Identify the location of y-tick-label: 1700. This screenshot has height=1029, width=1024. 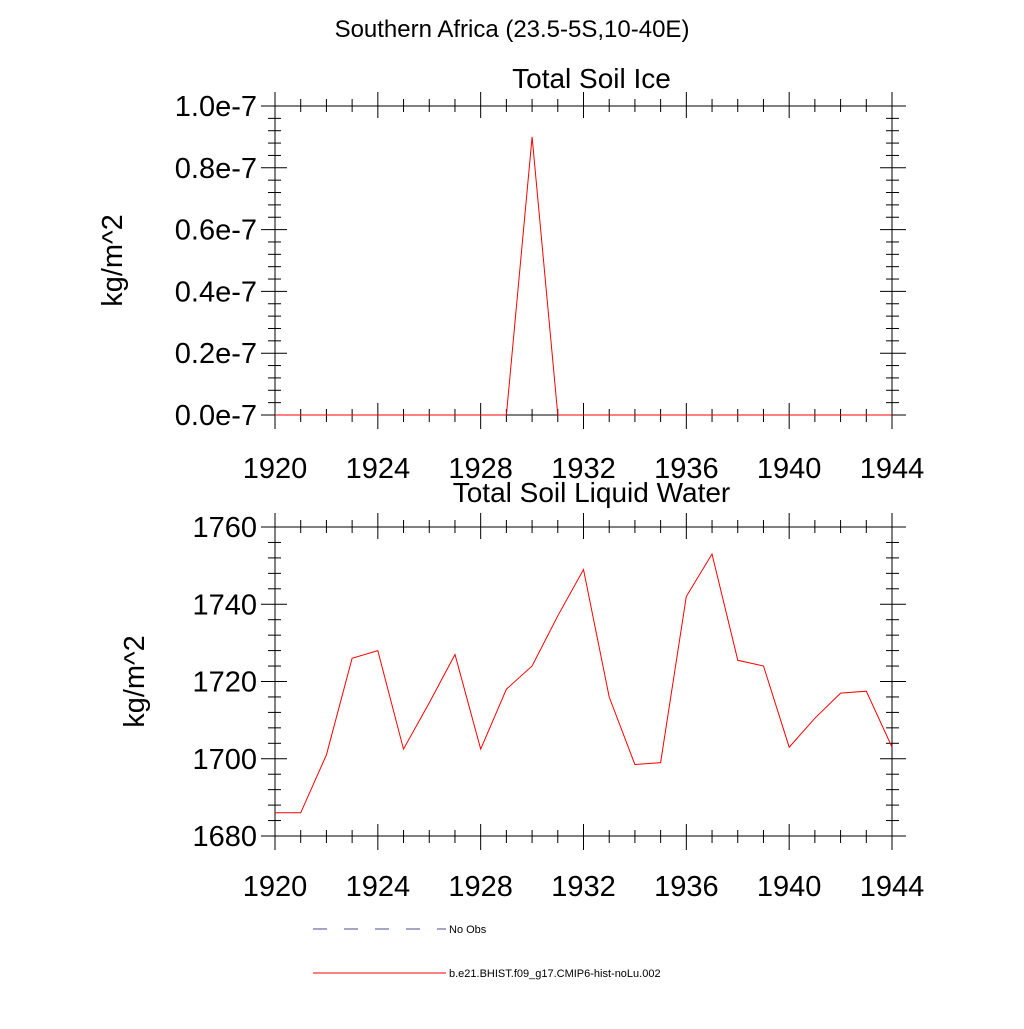
(224, 760).